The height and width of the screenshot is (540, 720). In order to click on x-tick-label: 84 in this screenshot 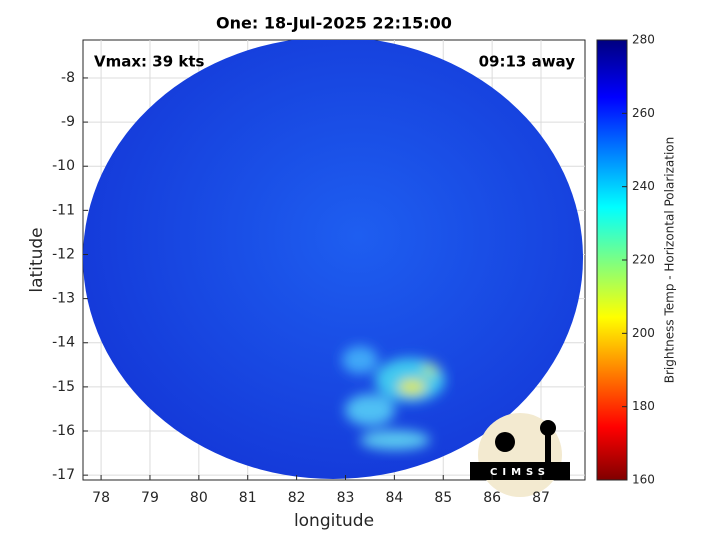, I will do `click(394, 498)`.